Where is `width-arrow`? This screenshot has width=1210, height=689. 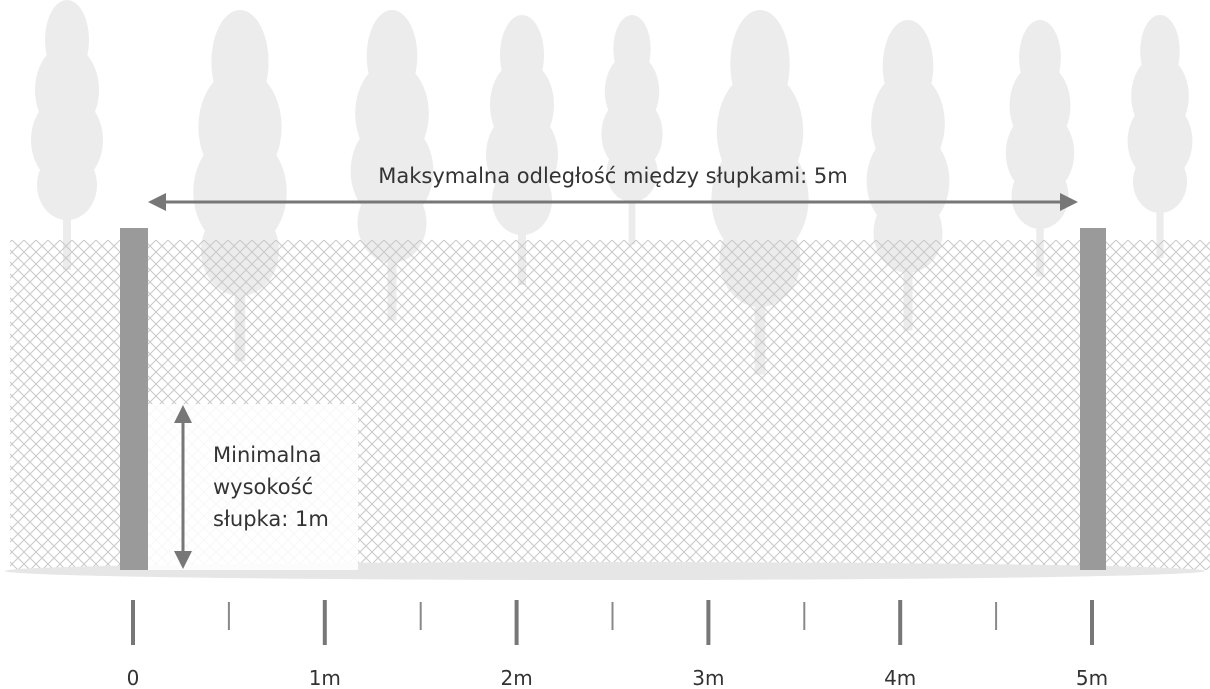
width-arrow is located at coordinates (613, 202).